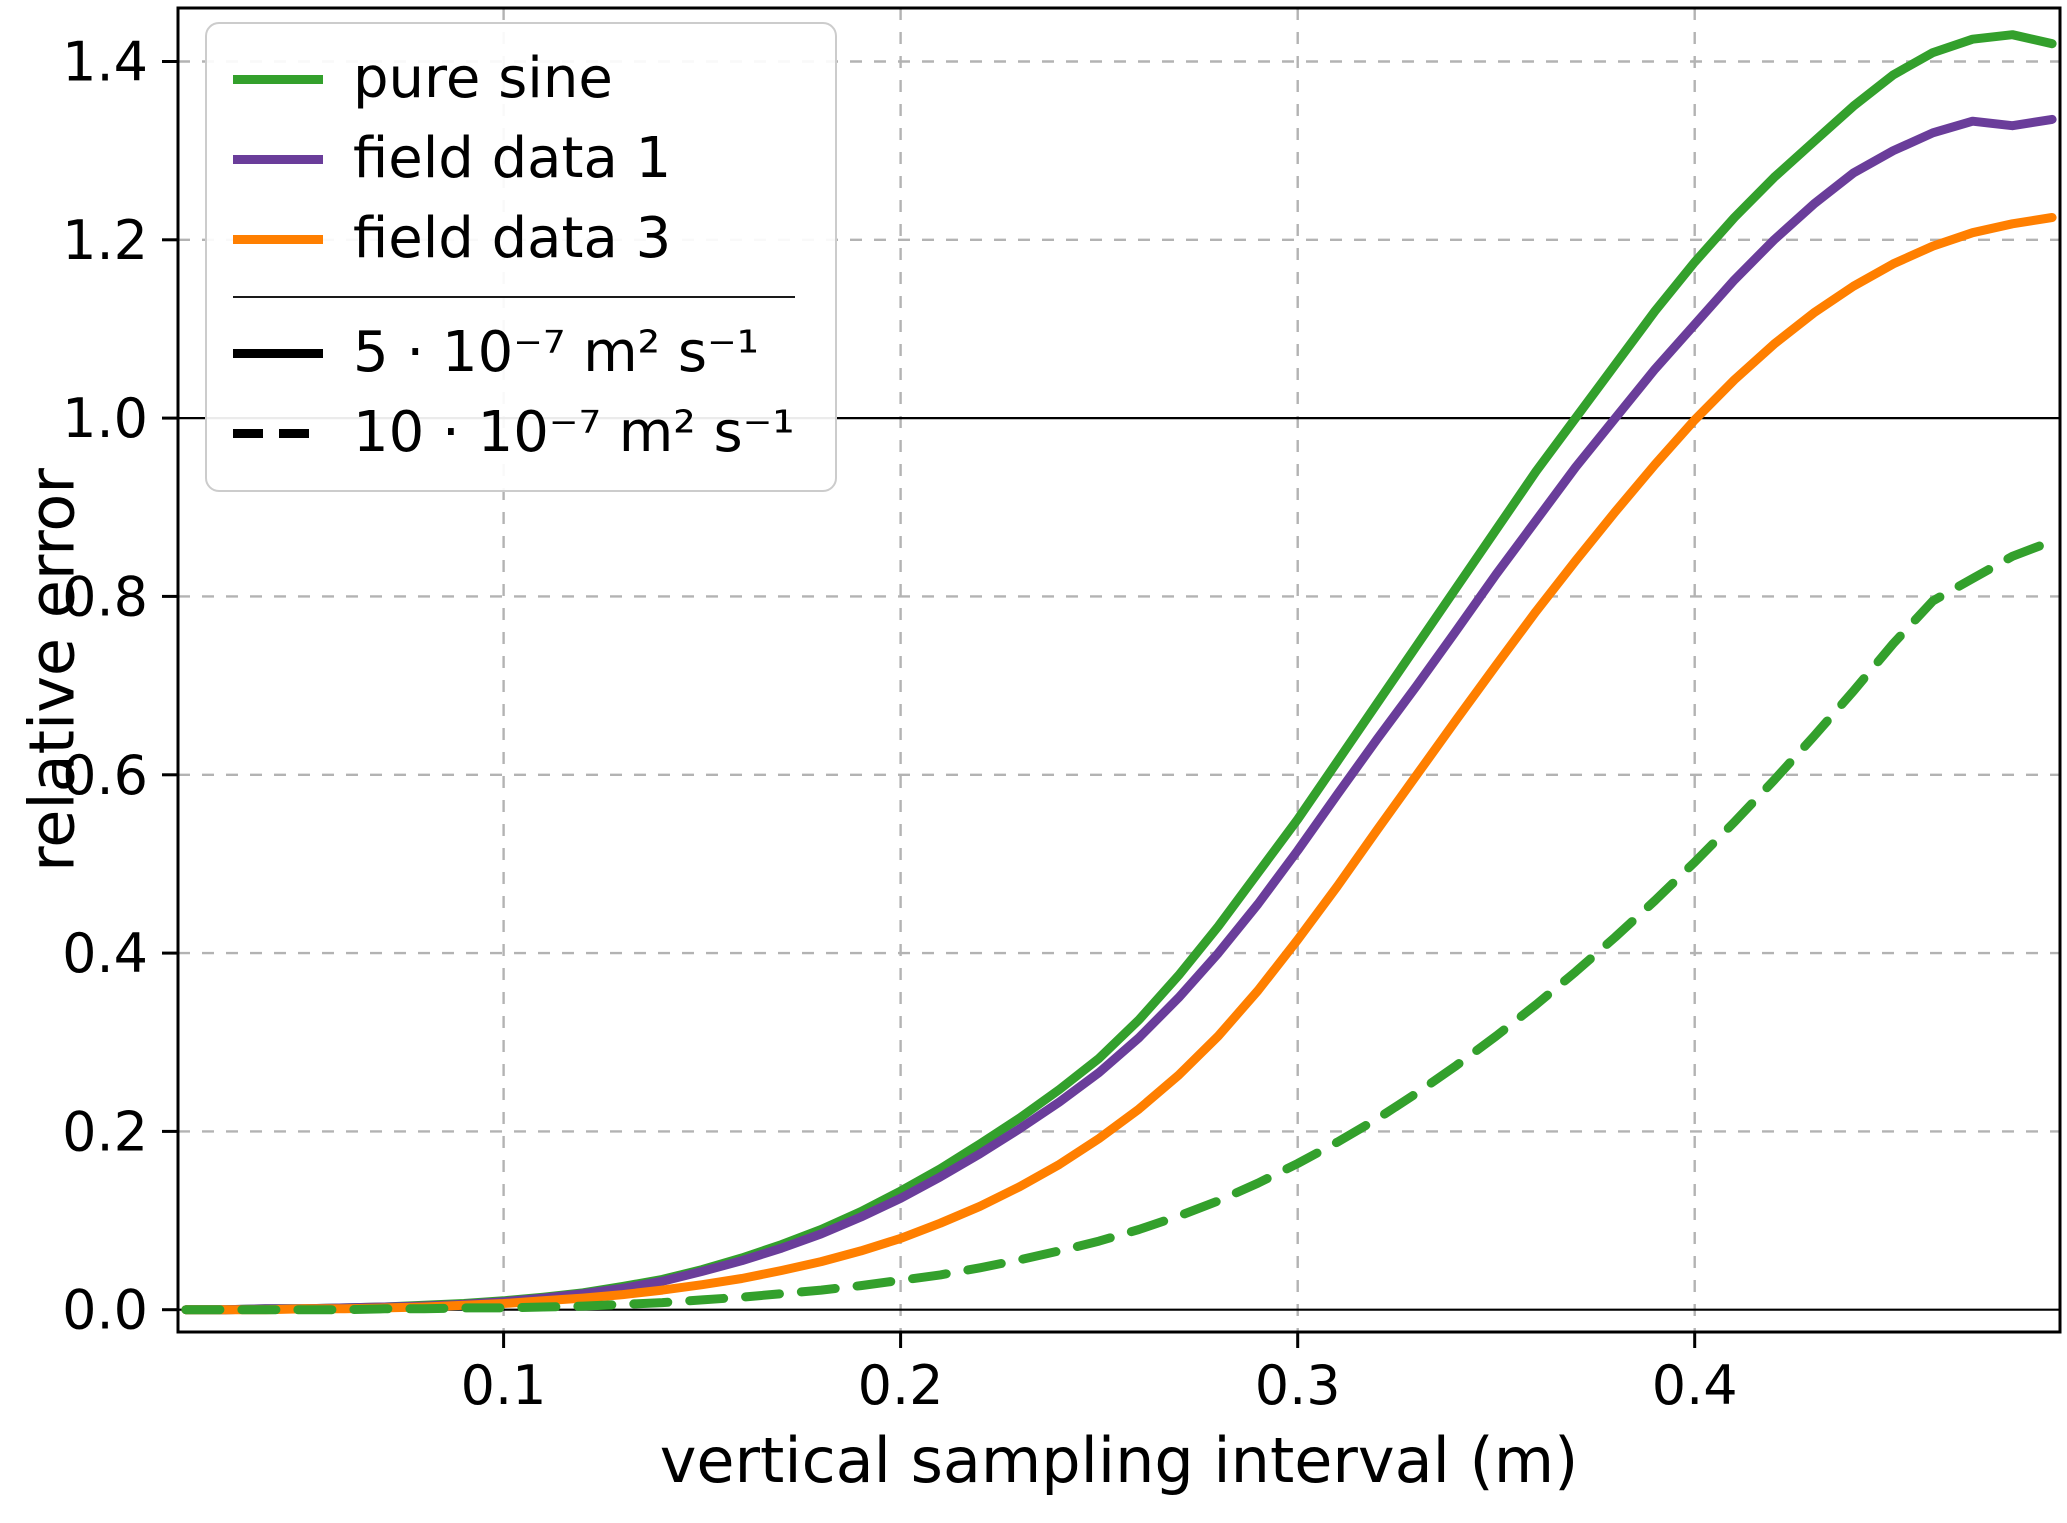 This screenshot has width=2067, height=1523. I want to click on x-tick-label: 0.3, so click(1298, 1385).